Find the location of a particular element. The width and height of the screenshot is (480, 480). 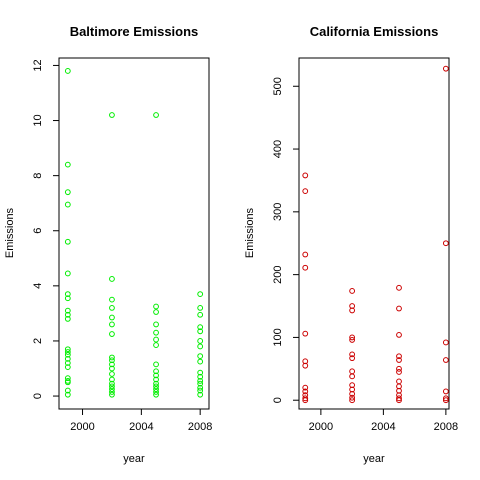

y-tick-label: 2 is located at coordinates (38, 341).